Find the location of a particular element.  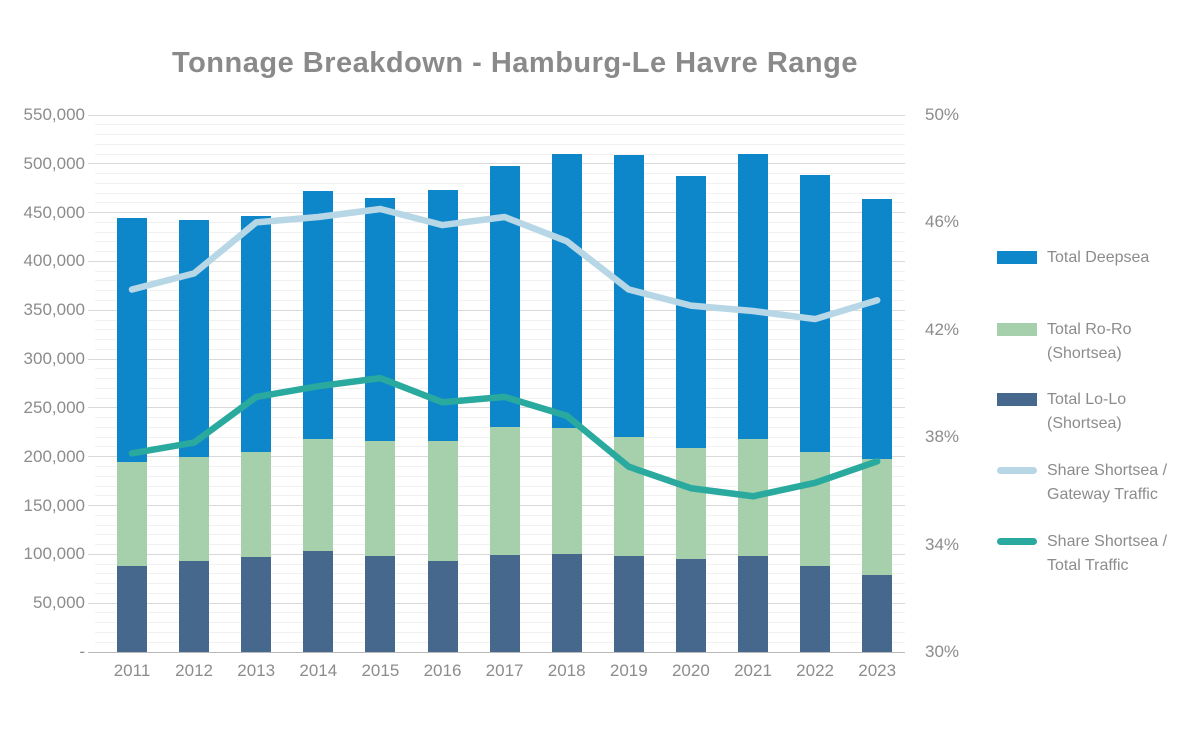

y-axis-label-right: 30% is located at coordinates (942, 651).